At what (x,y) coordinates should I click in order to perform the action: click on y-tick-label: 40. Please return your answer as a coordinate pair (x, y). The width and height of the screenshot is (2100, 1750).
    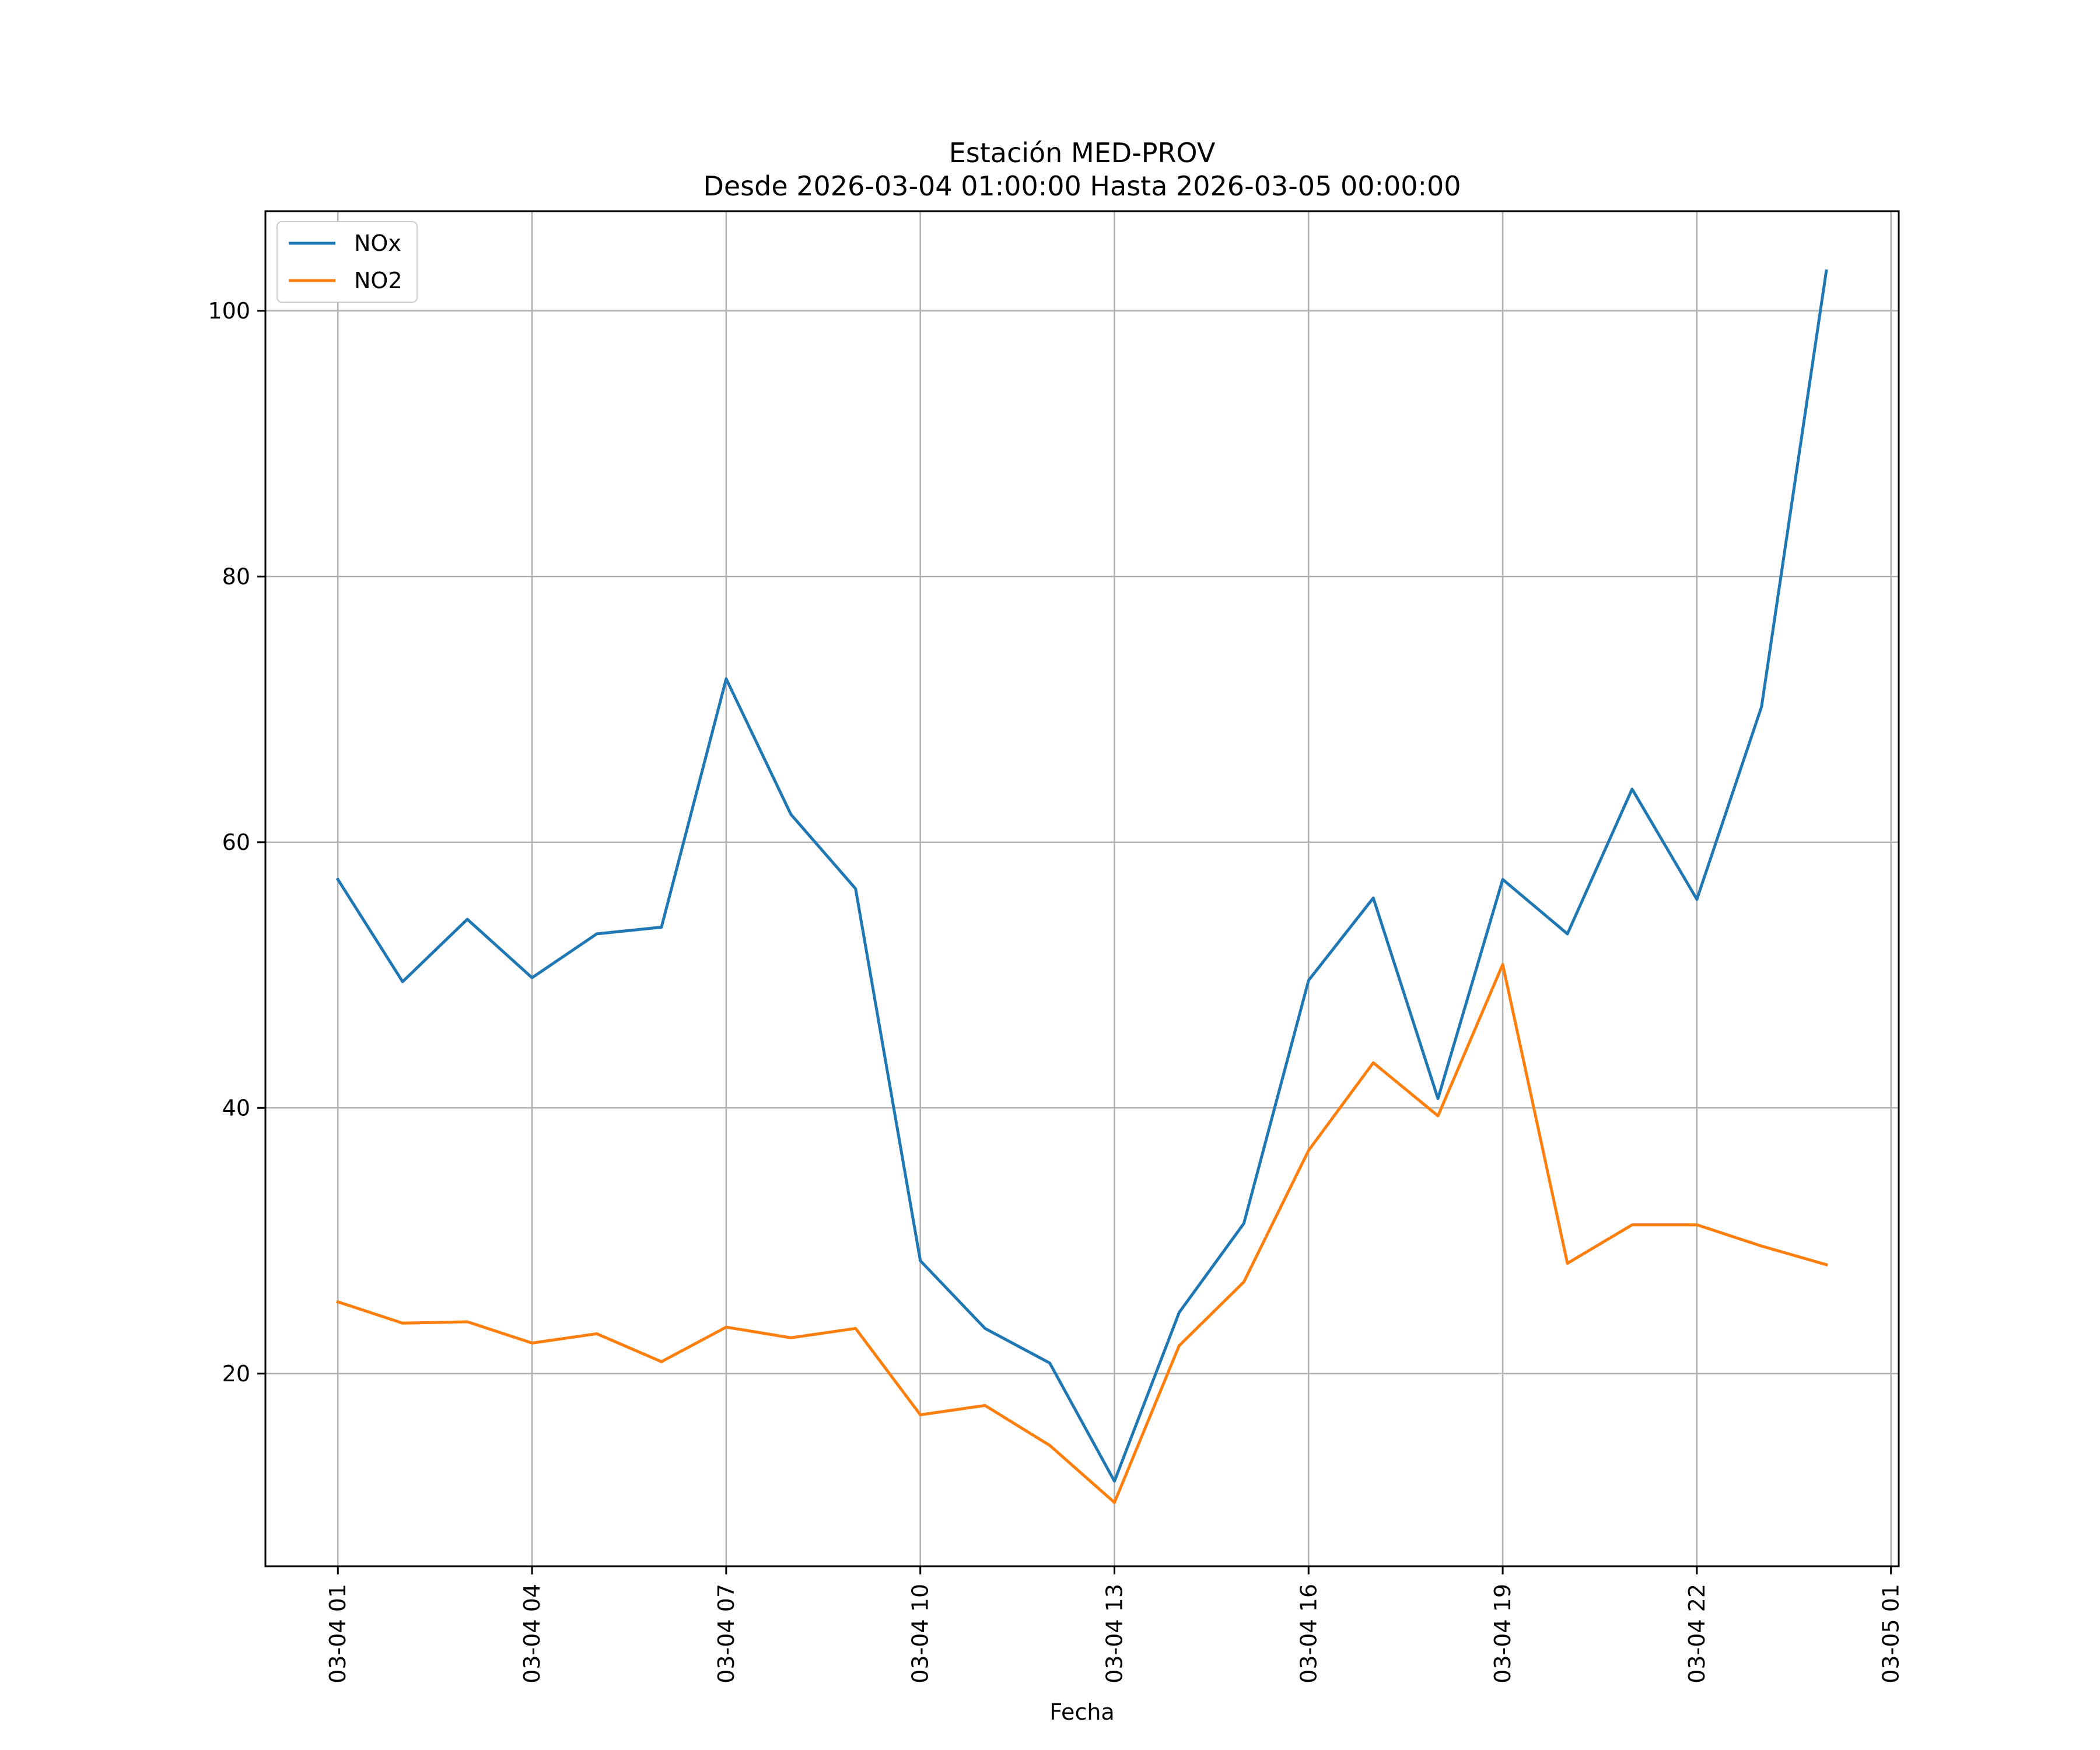
    Looking at the image, I should click on (236, 1108).